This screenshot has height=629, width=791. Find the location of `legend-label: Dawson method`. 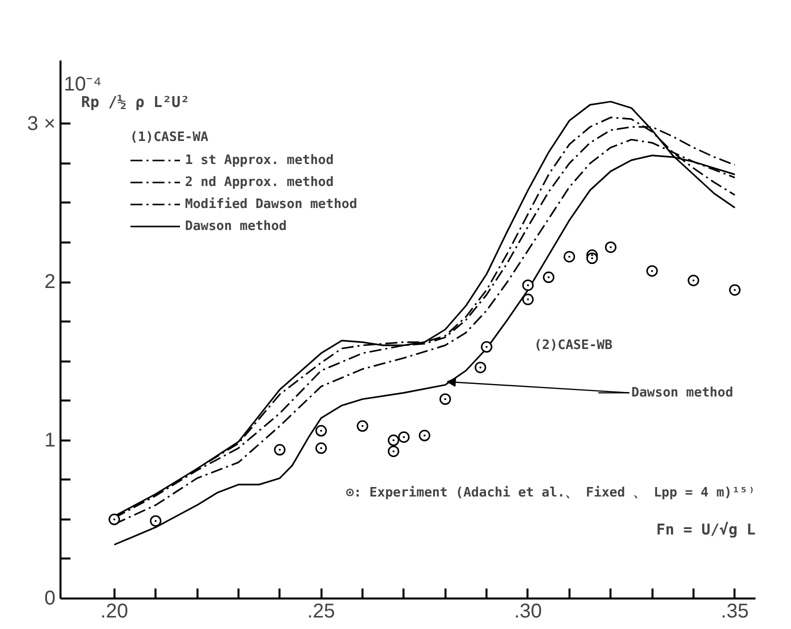

legend-label: Dawson method is located at coordinates (236, 226).